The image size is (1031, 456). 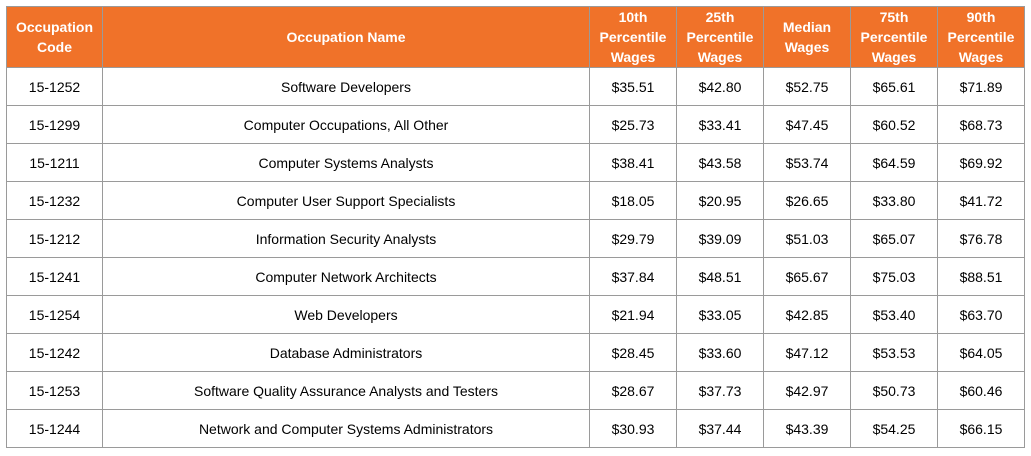 I want to click on cell-25th-percentile: $37.44, so click(x=720, y=428).